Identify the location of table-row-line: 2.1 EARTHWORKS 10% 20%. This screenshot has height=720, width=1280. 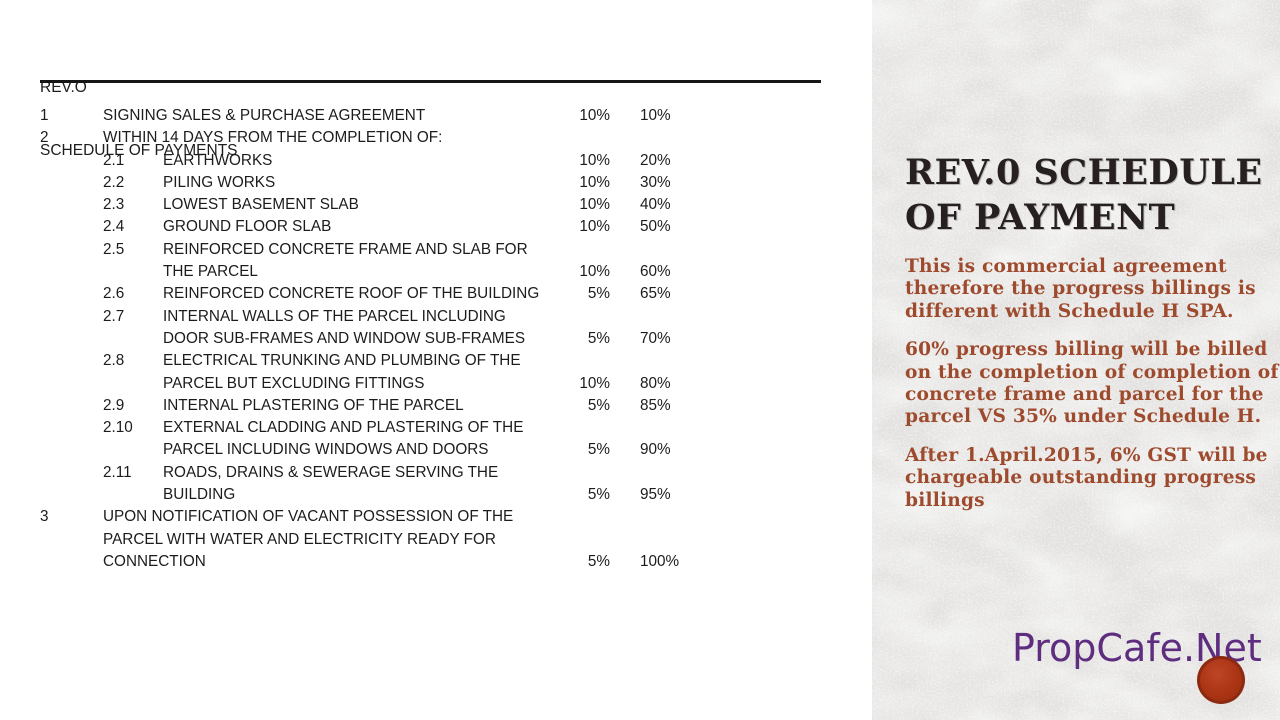
(370, 161).